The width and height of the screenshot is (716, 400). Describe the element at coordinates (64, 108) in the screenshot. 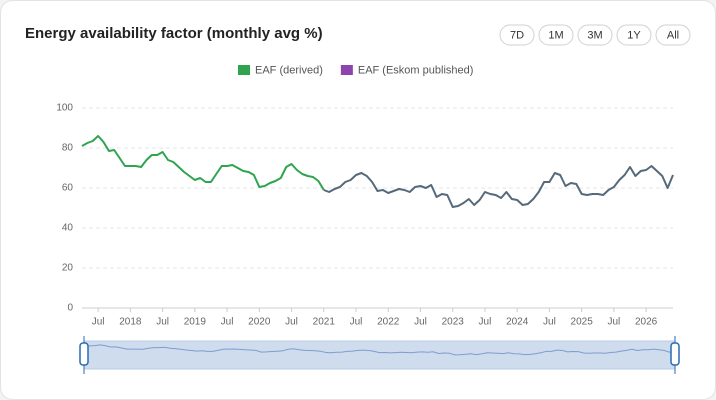

I see `y-tick-label: 100` at that location.